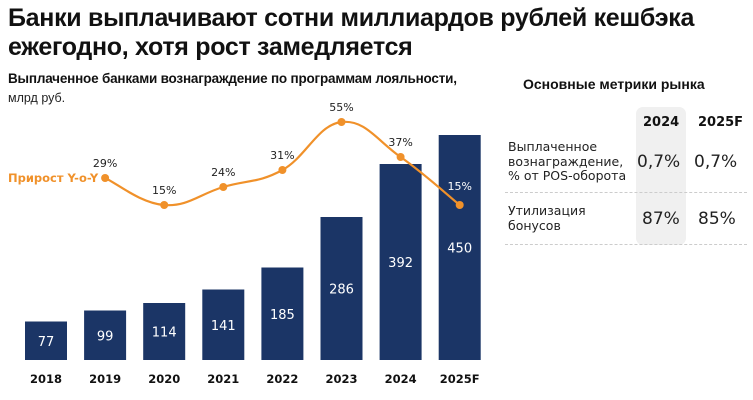 This screenshot has width=753, height=400. Describe the element at coordinates (721, 122) in the screenshot. I see `metrics-col-header: 2025F` at that location.